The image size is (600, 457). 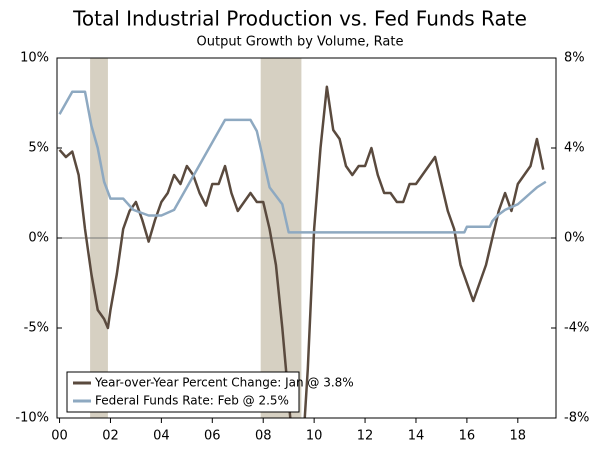 I want to click on x-tick-label: 10, so click(x=314, y=436).